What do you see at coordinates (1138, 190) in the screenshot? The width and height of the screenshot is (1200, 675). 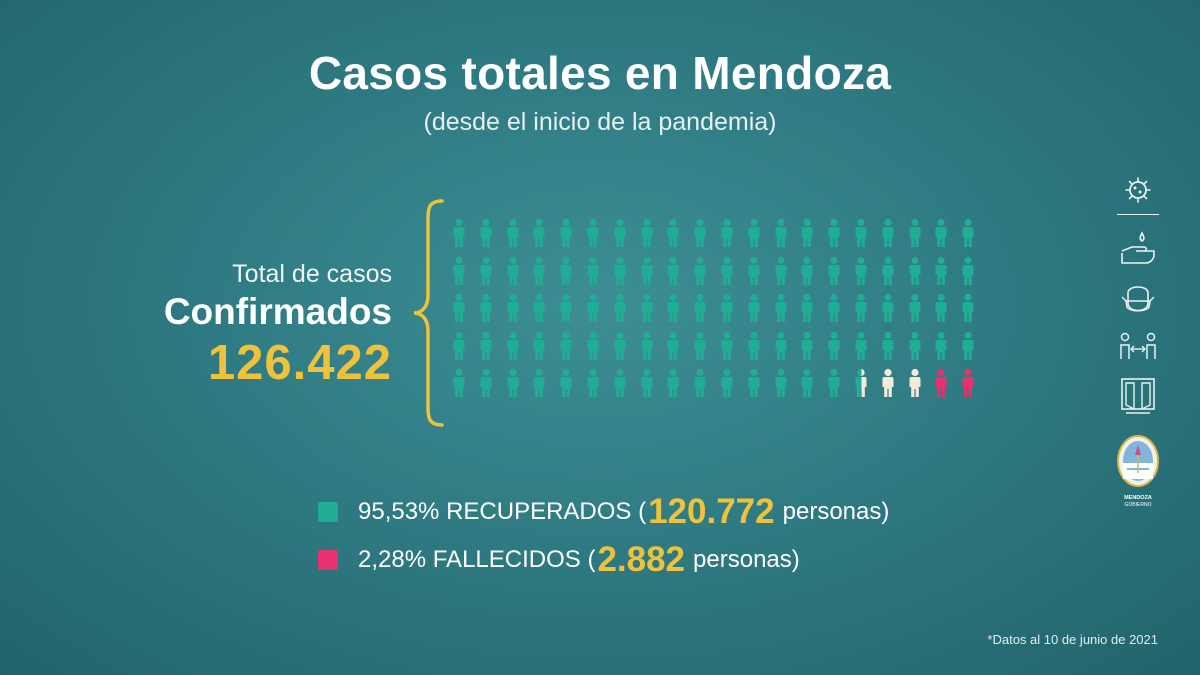 I see `virus-icon` at bounding box center [1138, 190].